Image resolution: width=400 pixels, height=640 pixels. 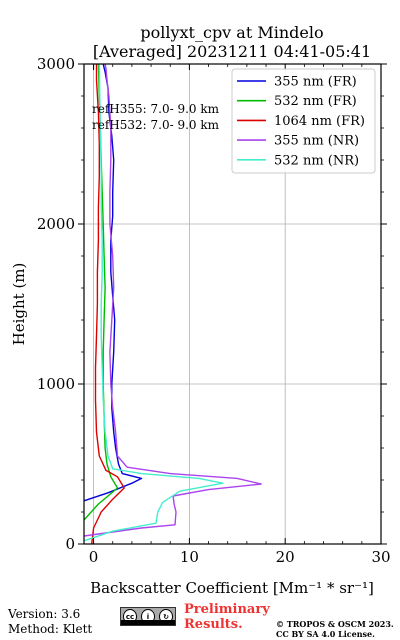 What do you see at coordinates (156, 125) in the screenshot?
I see `reference-height-annotation: refH532: 7.0- 9.0 km` at bounding box center [156, 125].